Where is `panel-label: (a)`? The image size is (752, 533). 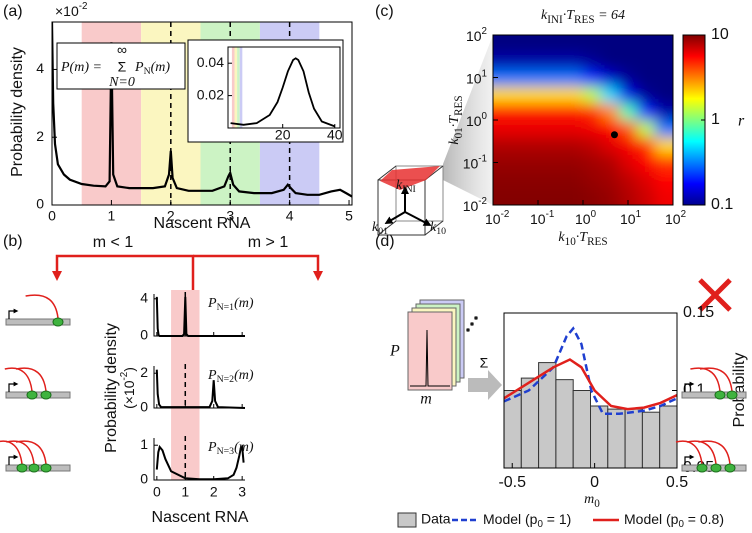 panel-label: (a) is located at coordinates (13, 11).